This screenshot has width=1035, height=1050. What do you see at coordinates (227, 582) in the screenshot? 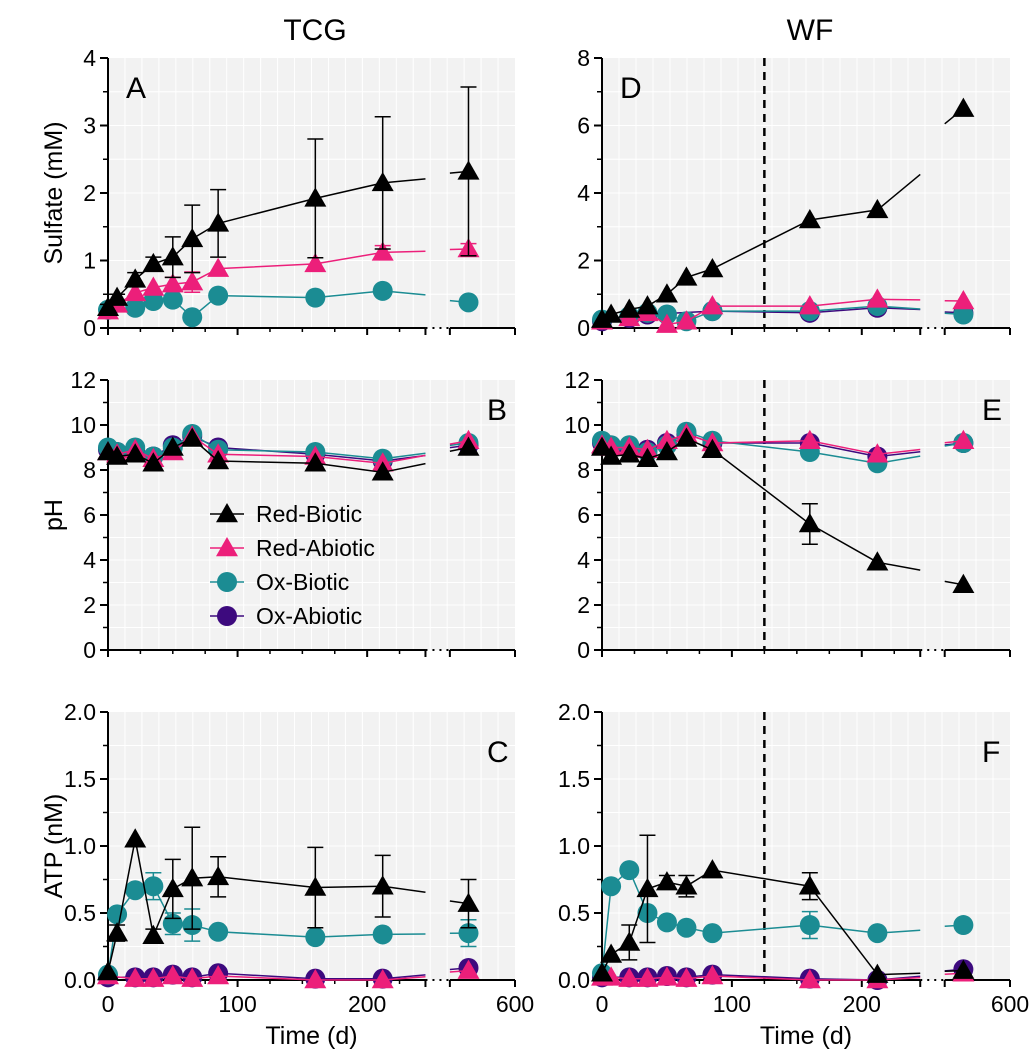
I see `legend-marker` at bounding box center [227, 582].